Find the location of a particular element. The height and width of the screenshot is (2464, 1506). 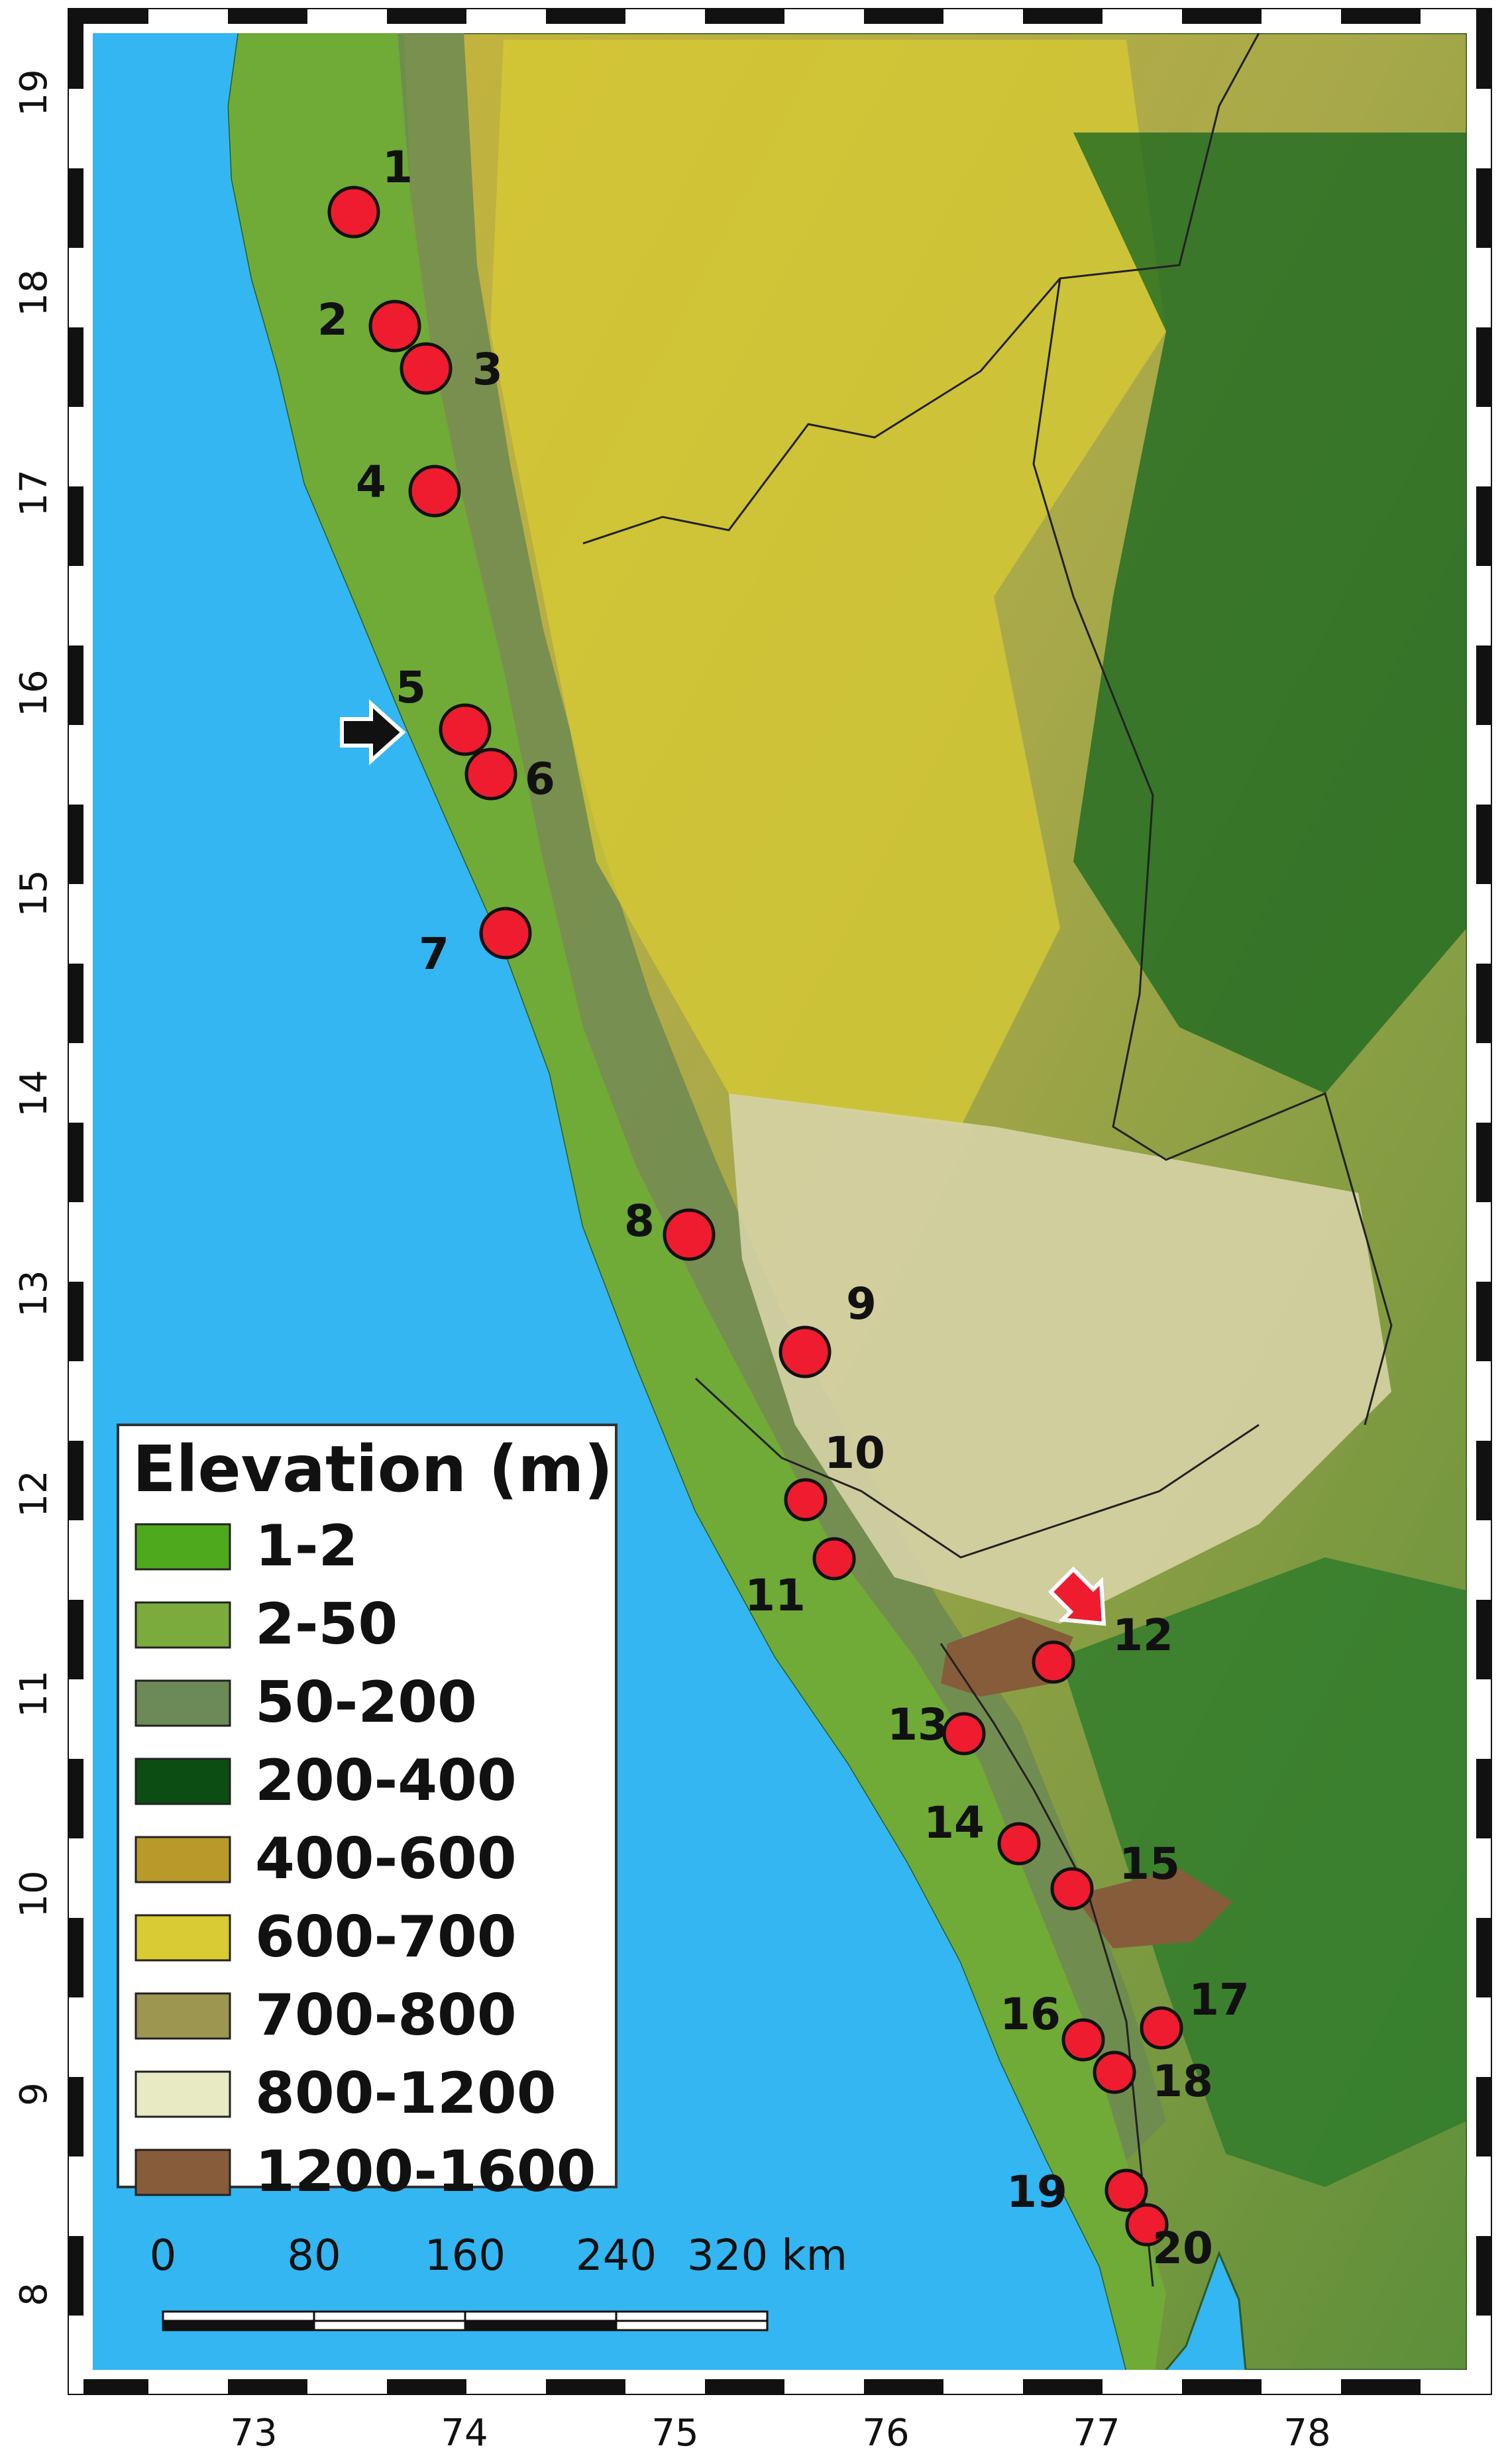

highland-pale is located at coordinates (1060, 1358).